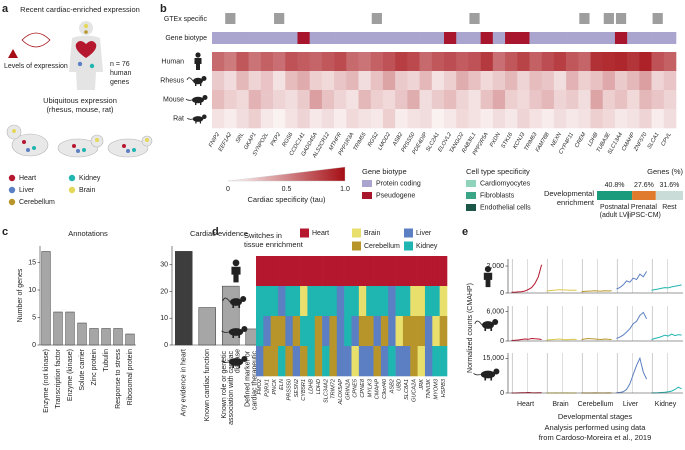  What do you see at coordinates (184, 382) in the screenshot?
I see `x-tick-label: Any evidence in heart` at bounding box center [184, 382].